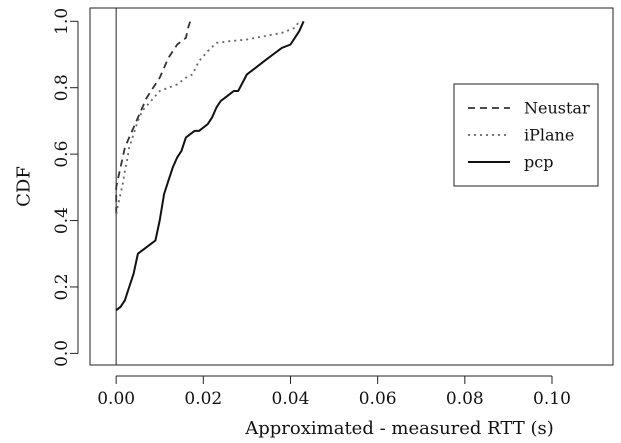 Image resolution: width=621 pixels, height=443 pixels. Describe the element at coordinates (62, 87) in the screenshot. I see `y-tick-label: 0.8` at that location.